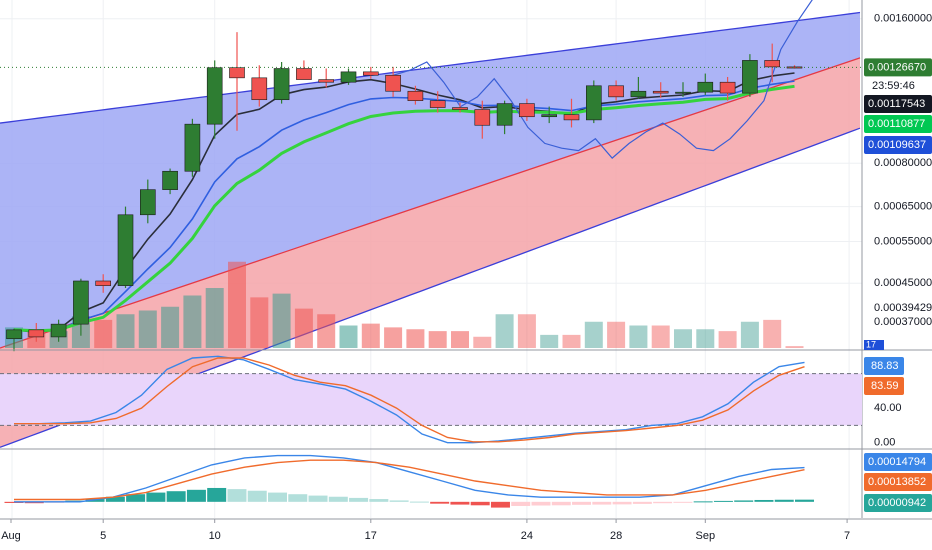  Describe the element at coordinates (893, 86) in the screenshot. I see `price-label: 23:59:46` at that location.